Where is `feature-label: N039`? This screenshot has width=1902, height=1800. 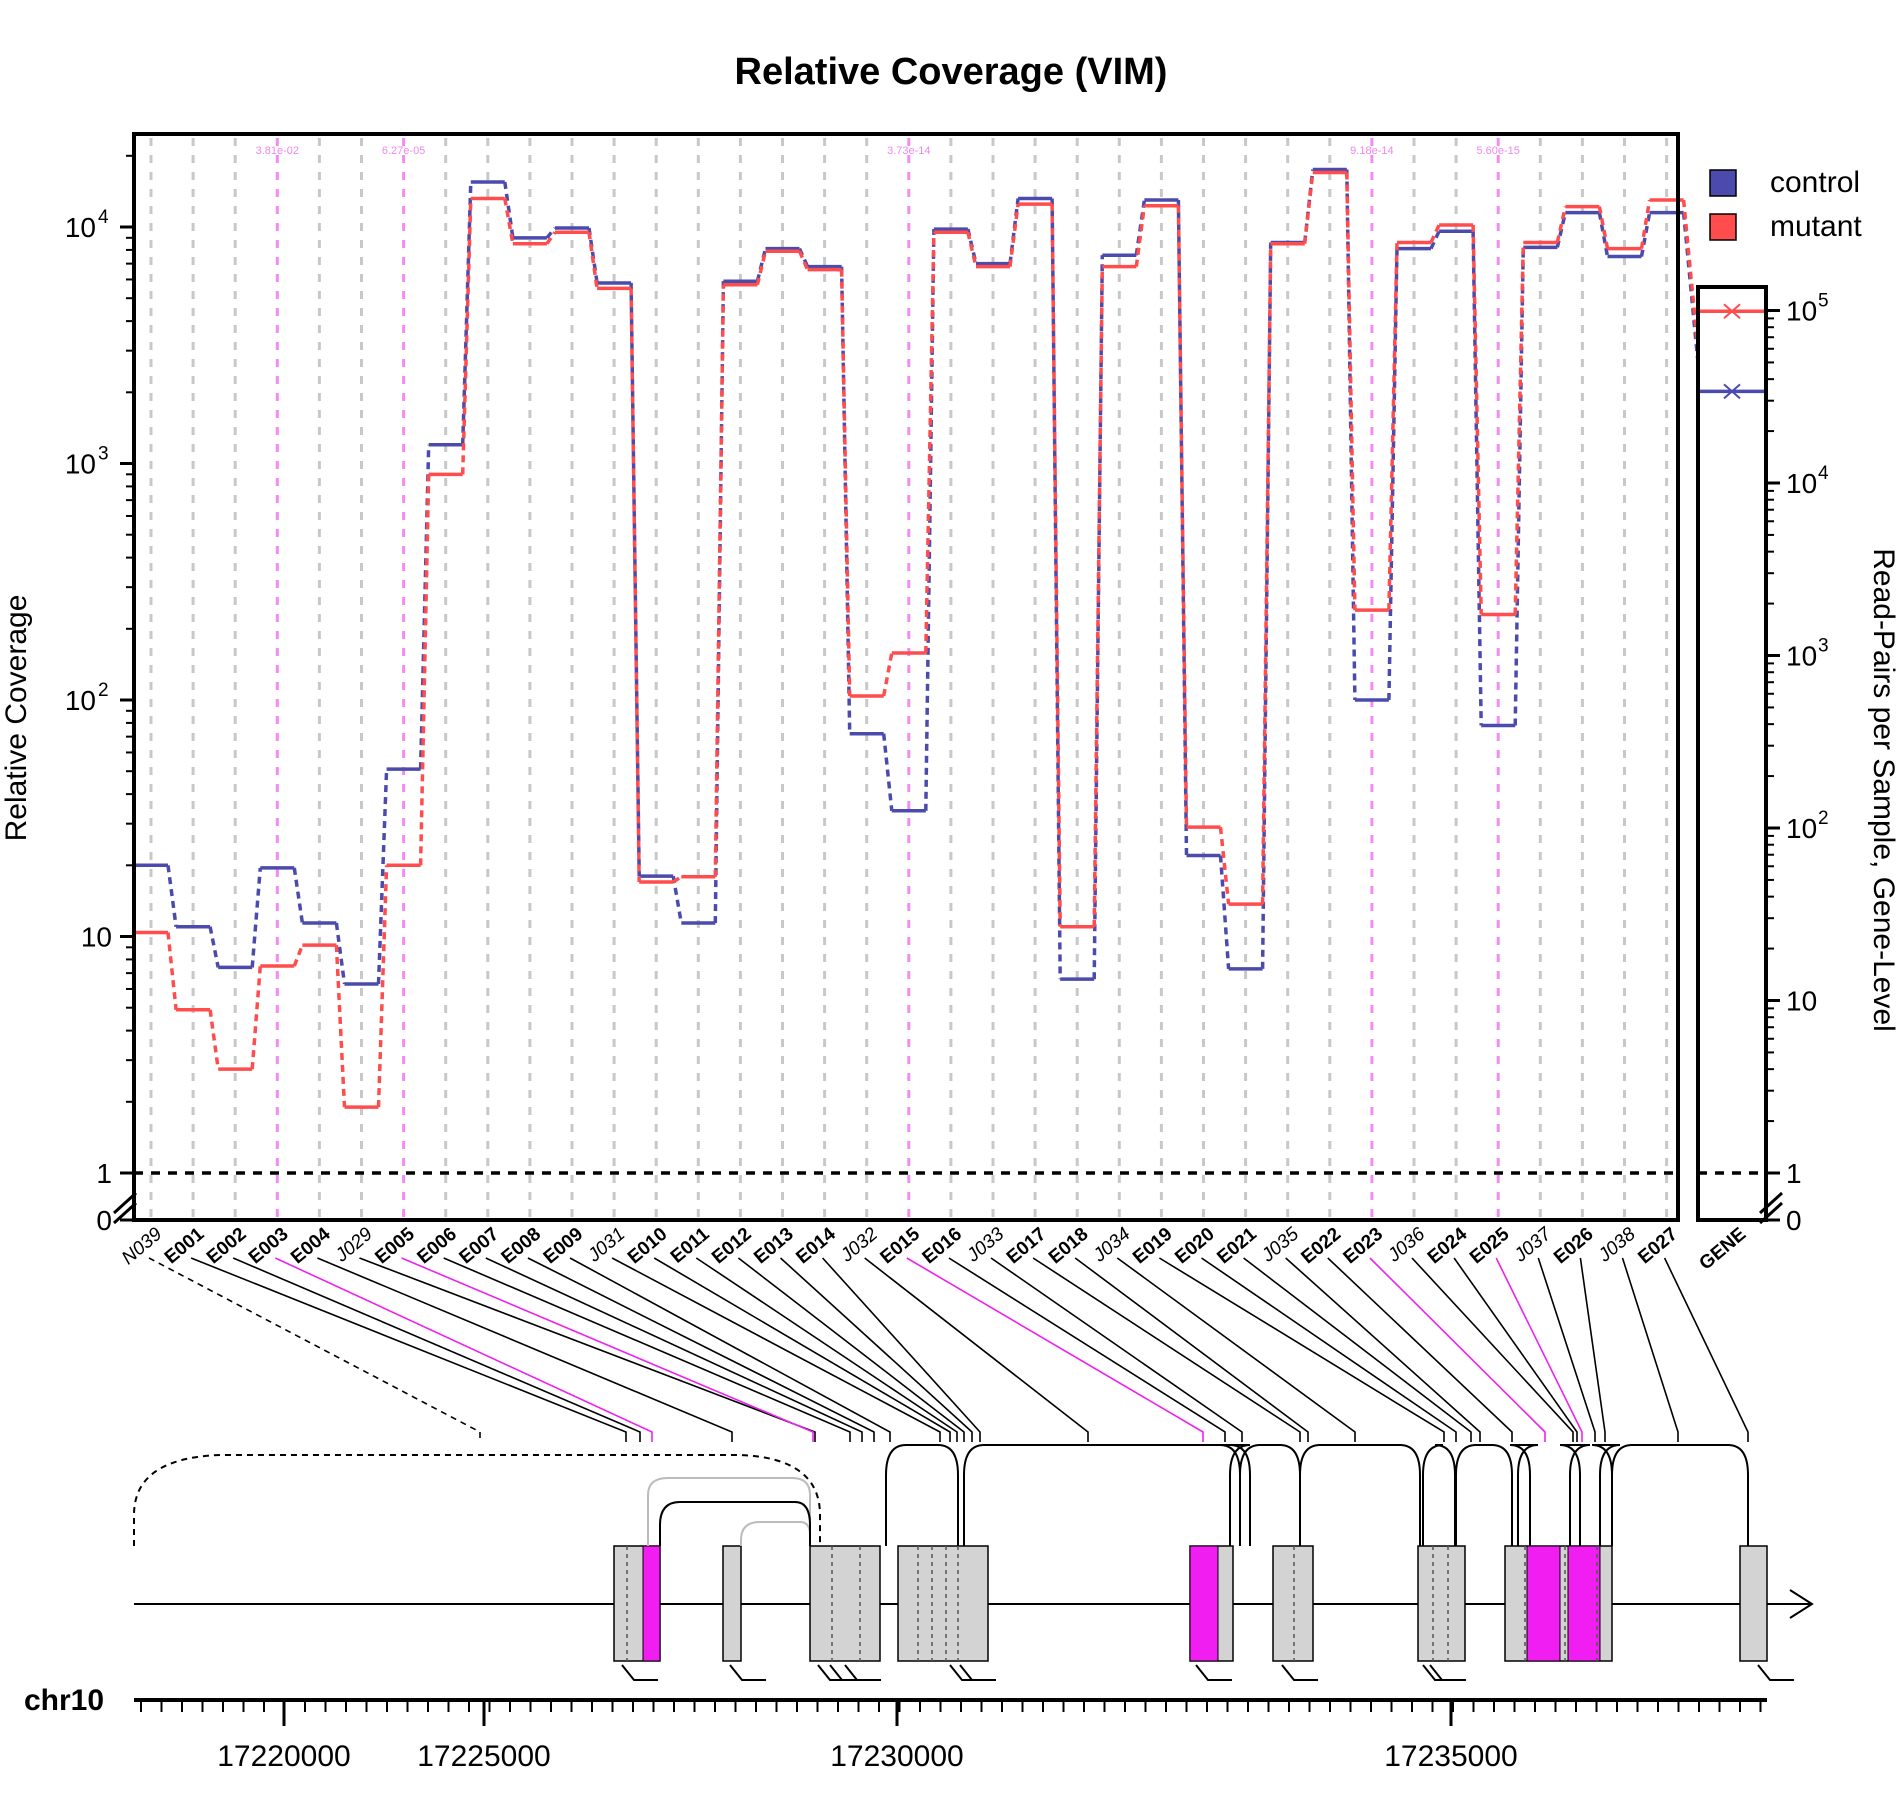
feature-label: N039 is located at coordinates (142, 1246).